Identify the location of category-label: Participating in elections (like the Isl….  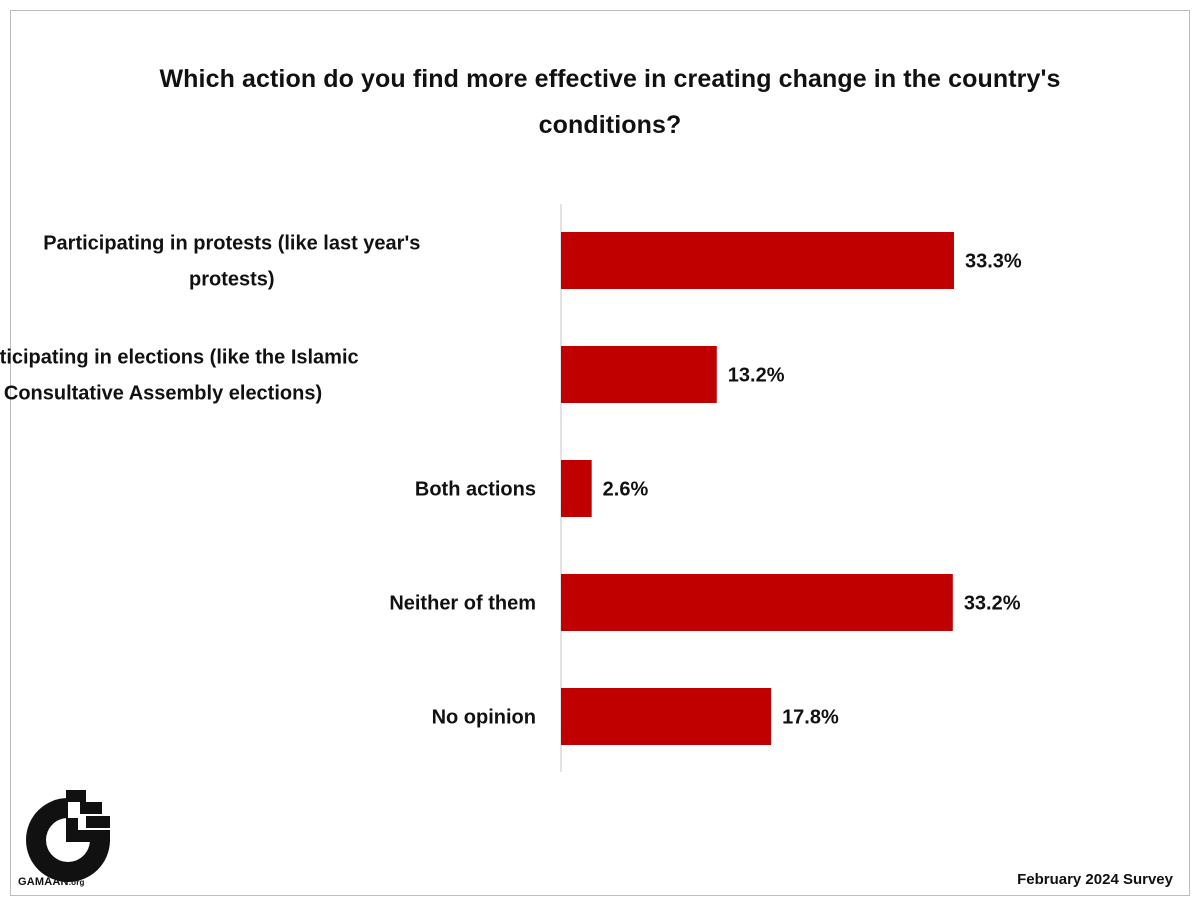
(179, 376).